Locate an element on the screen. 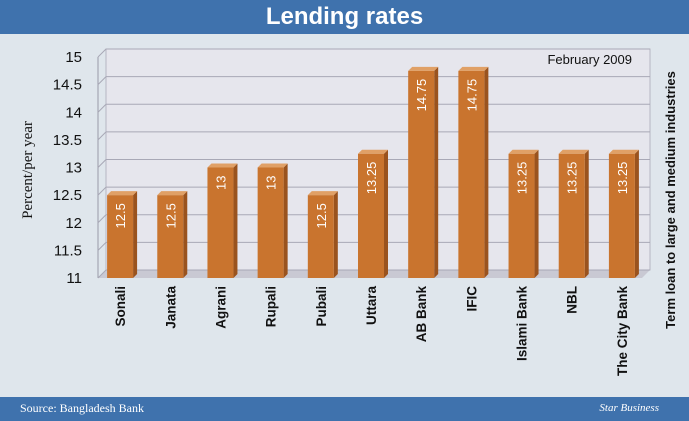 The height and width of the screenshot is (421, 689). y-tick-label: 12 is located at coordinates (73, 223).